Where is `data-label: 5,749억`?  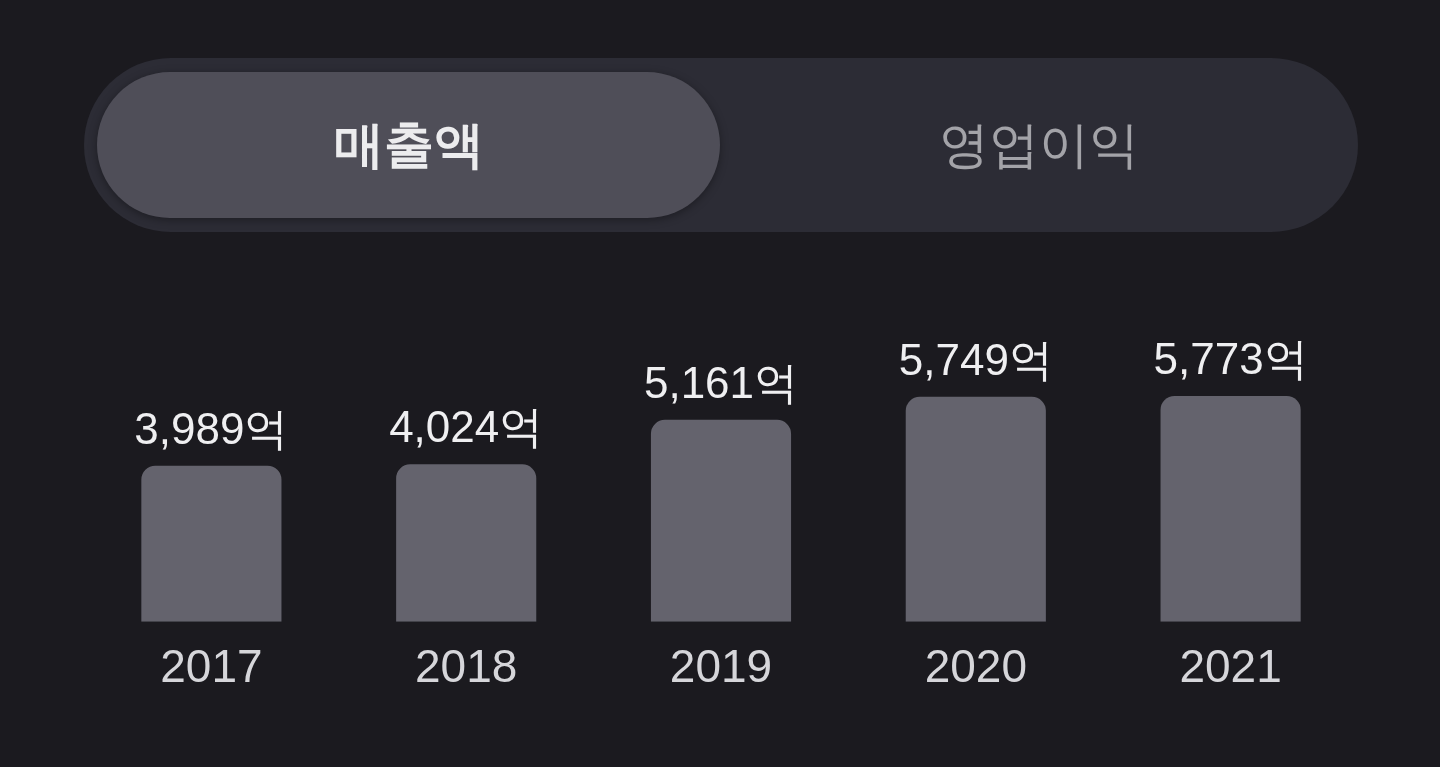 data-label: 5,749억 is located at coordinates (975, 359).